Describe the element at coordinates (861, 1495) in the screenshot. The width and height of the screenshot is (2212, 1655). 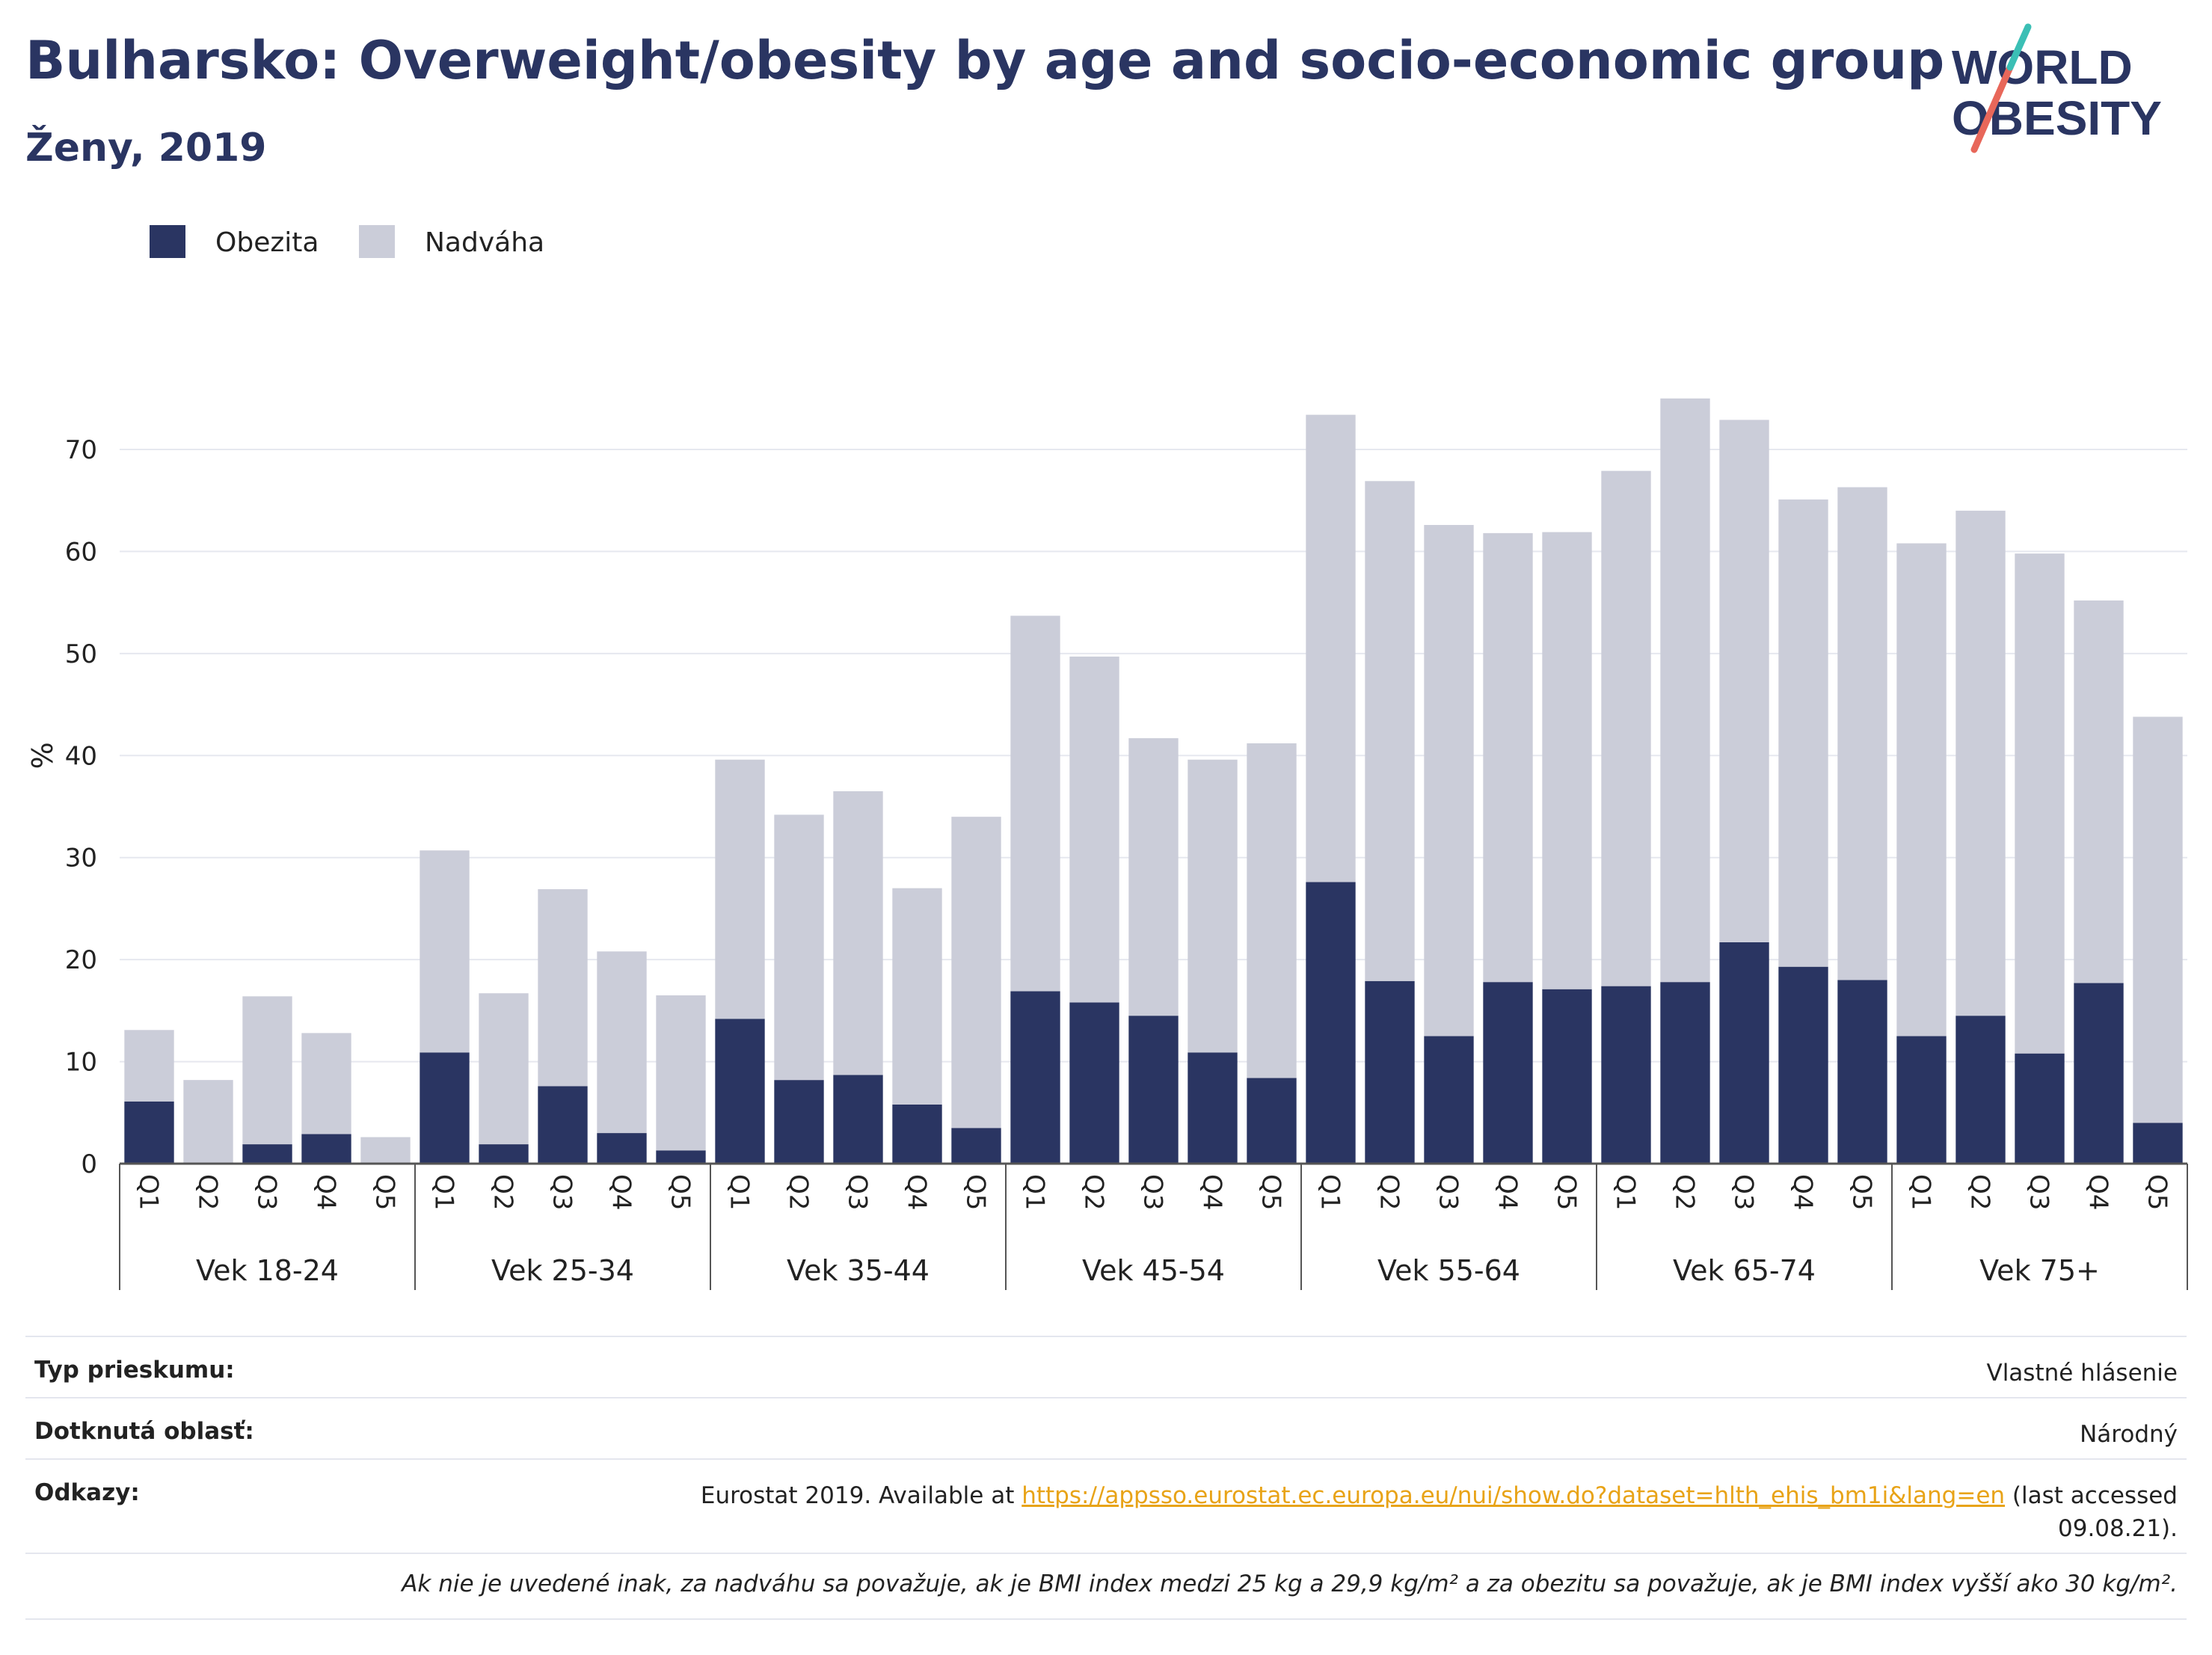
I see `references-prefix: Eurostat 2019. Available at` at that location.